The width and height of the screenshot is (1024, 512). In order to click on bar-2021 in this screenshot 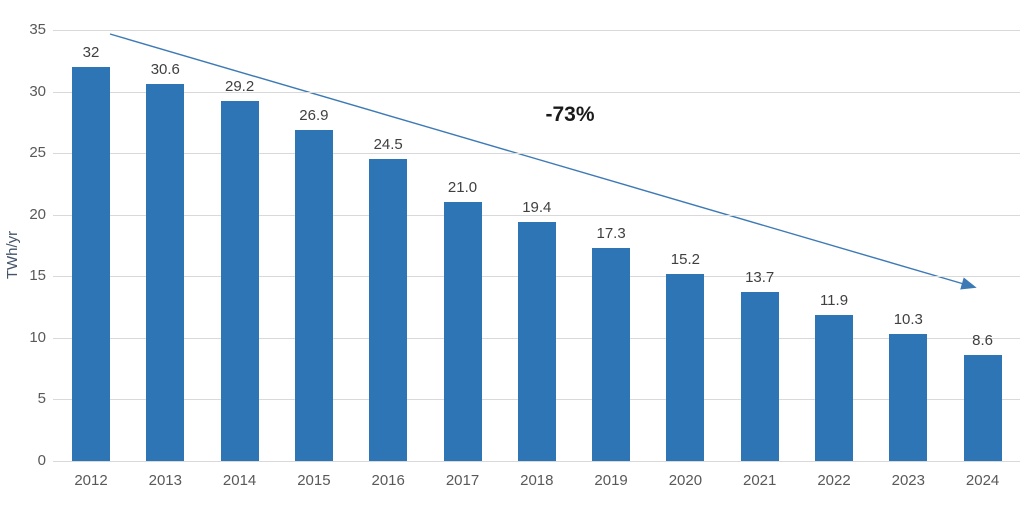, I will do `click(759, 376)`.